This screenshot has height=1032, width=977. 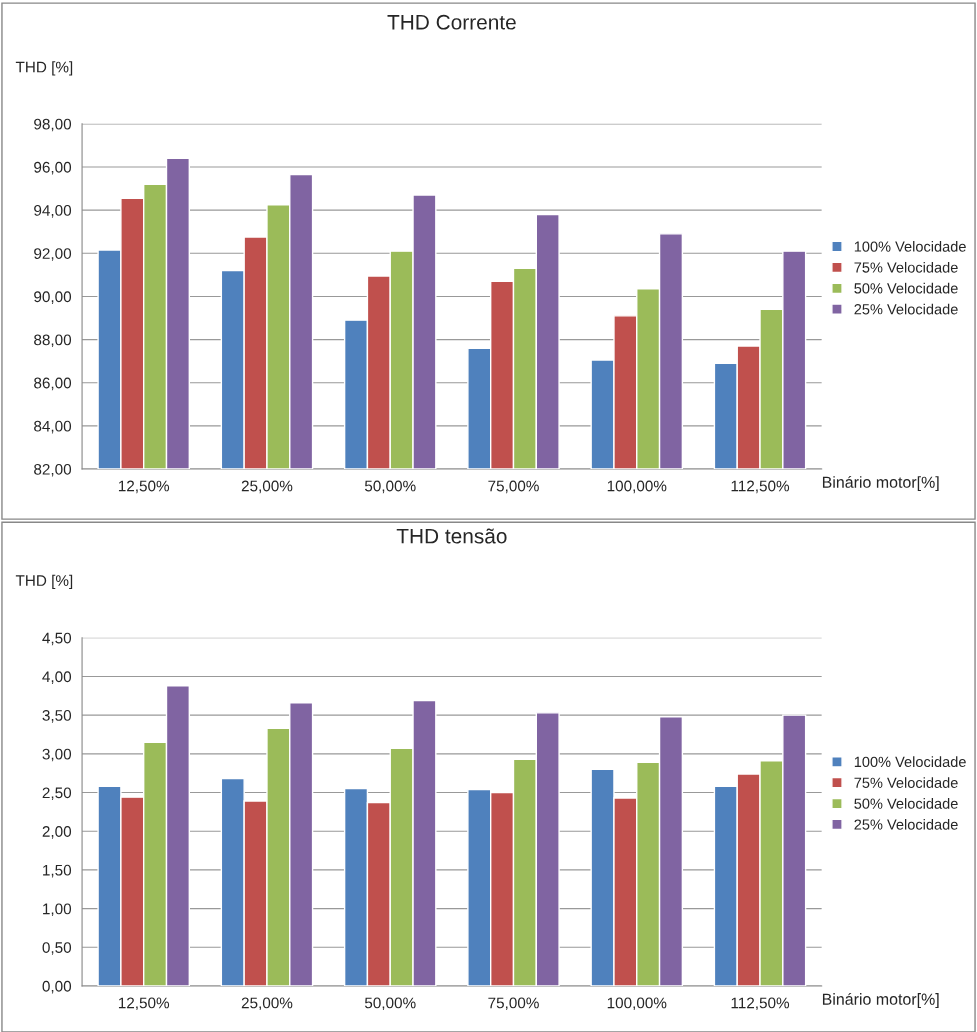 What do you see at coordinates (53, 125) in the screenshot?
I see `y-tick-label: 98,00` at bounding box center [53, 125].